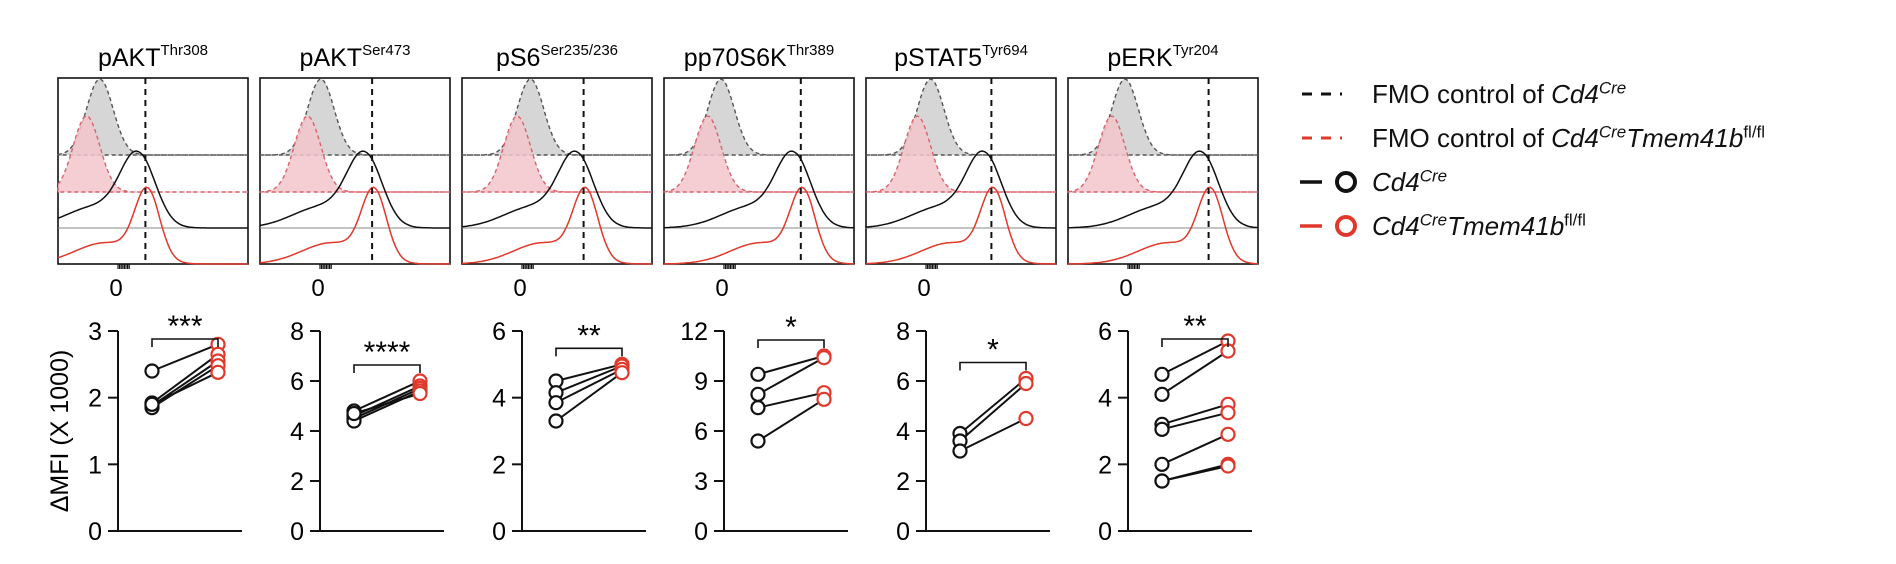 Image resolution: width=1896 pixels, height=564 pixels. Describe the element at coordinates (95, 465) in the screenshot. I see `y-tick-label: 1` at that location.